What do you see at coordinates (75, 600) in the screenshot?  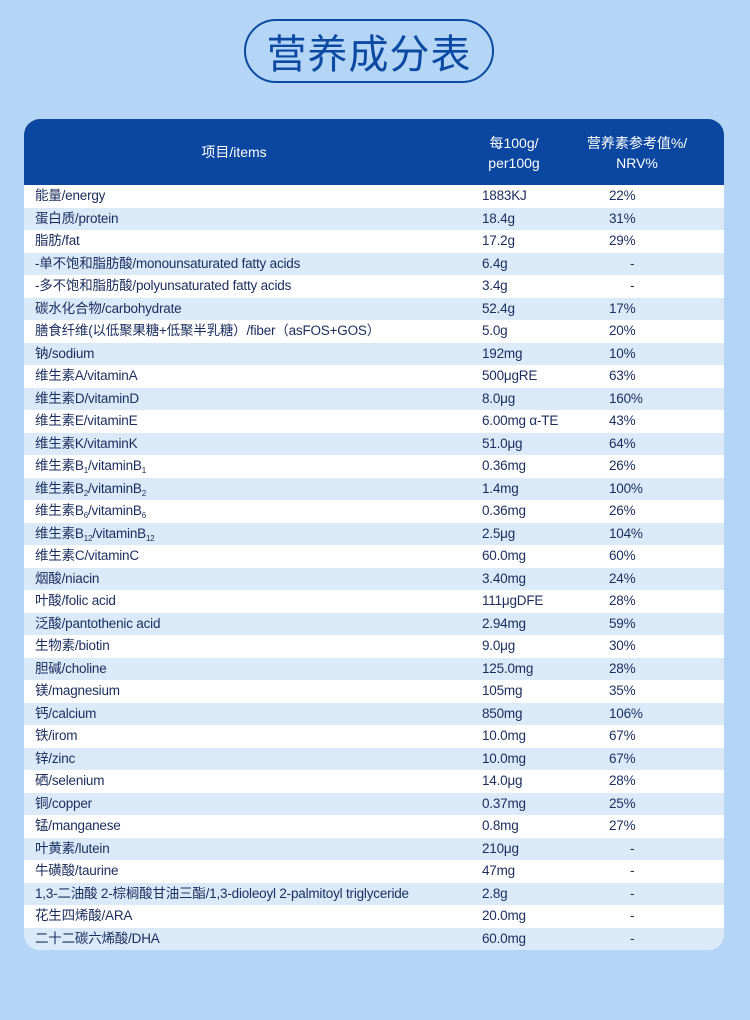 I see `name-text: 叶酸/folic acid` at bounding box center [75, 600].